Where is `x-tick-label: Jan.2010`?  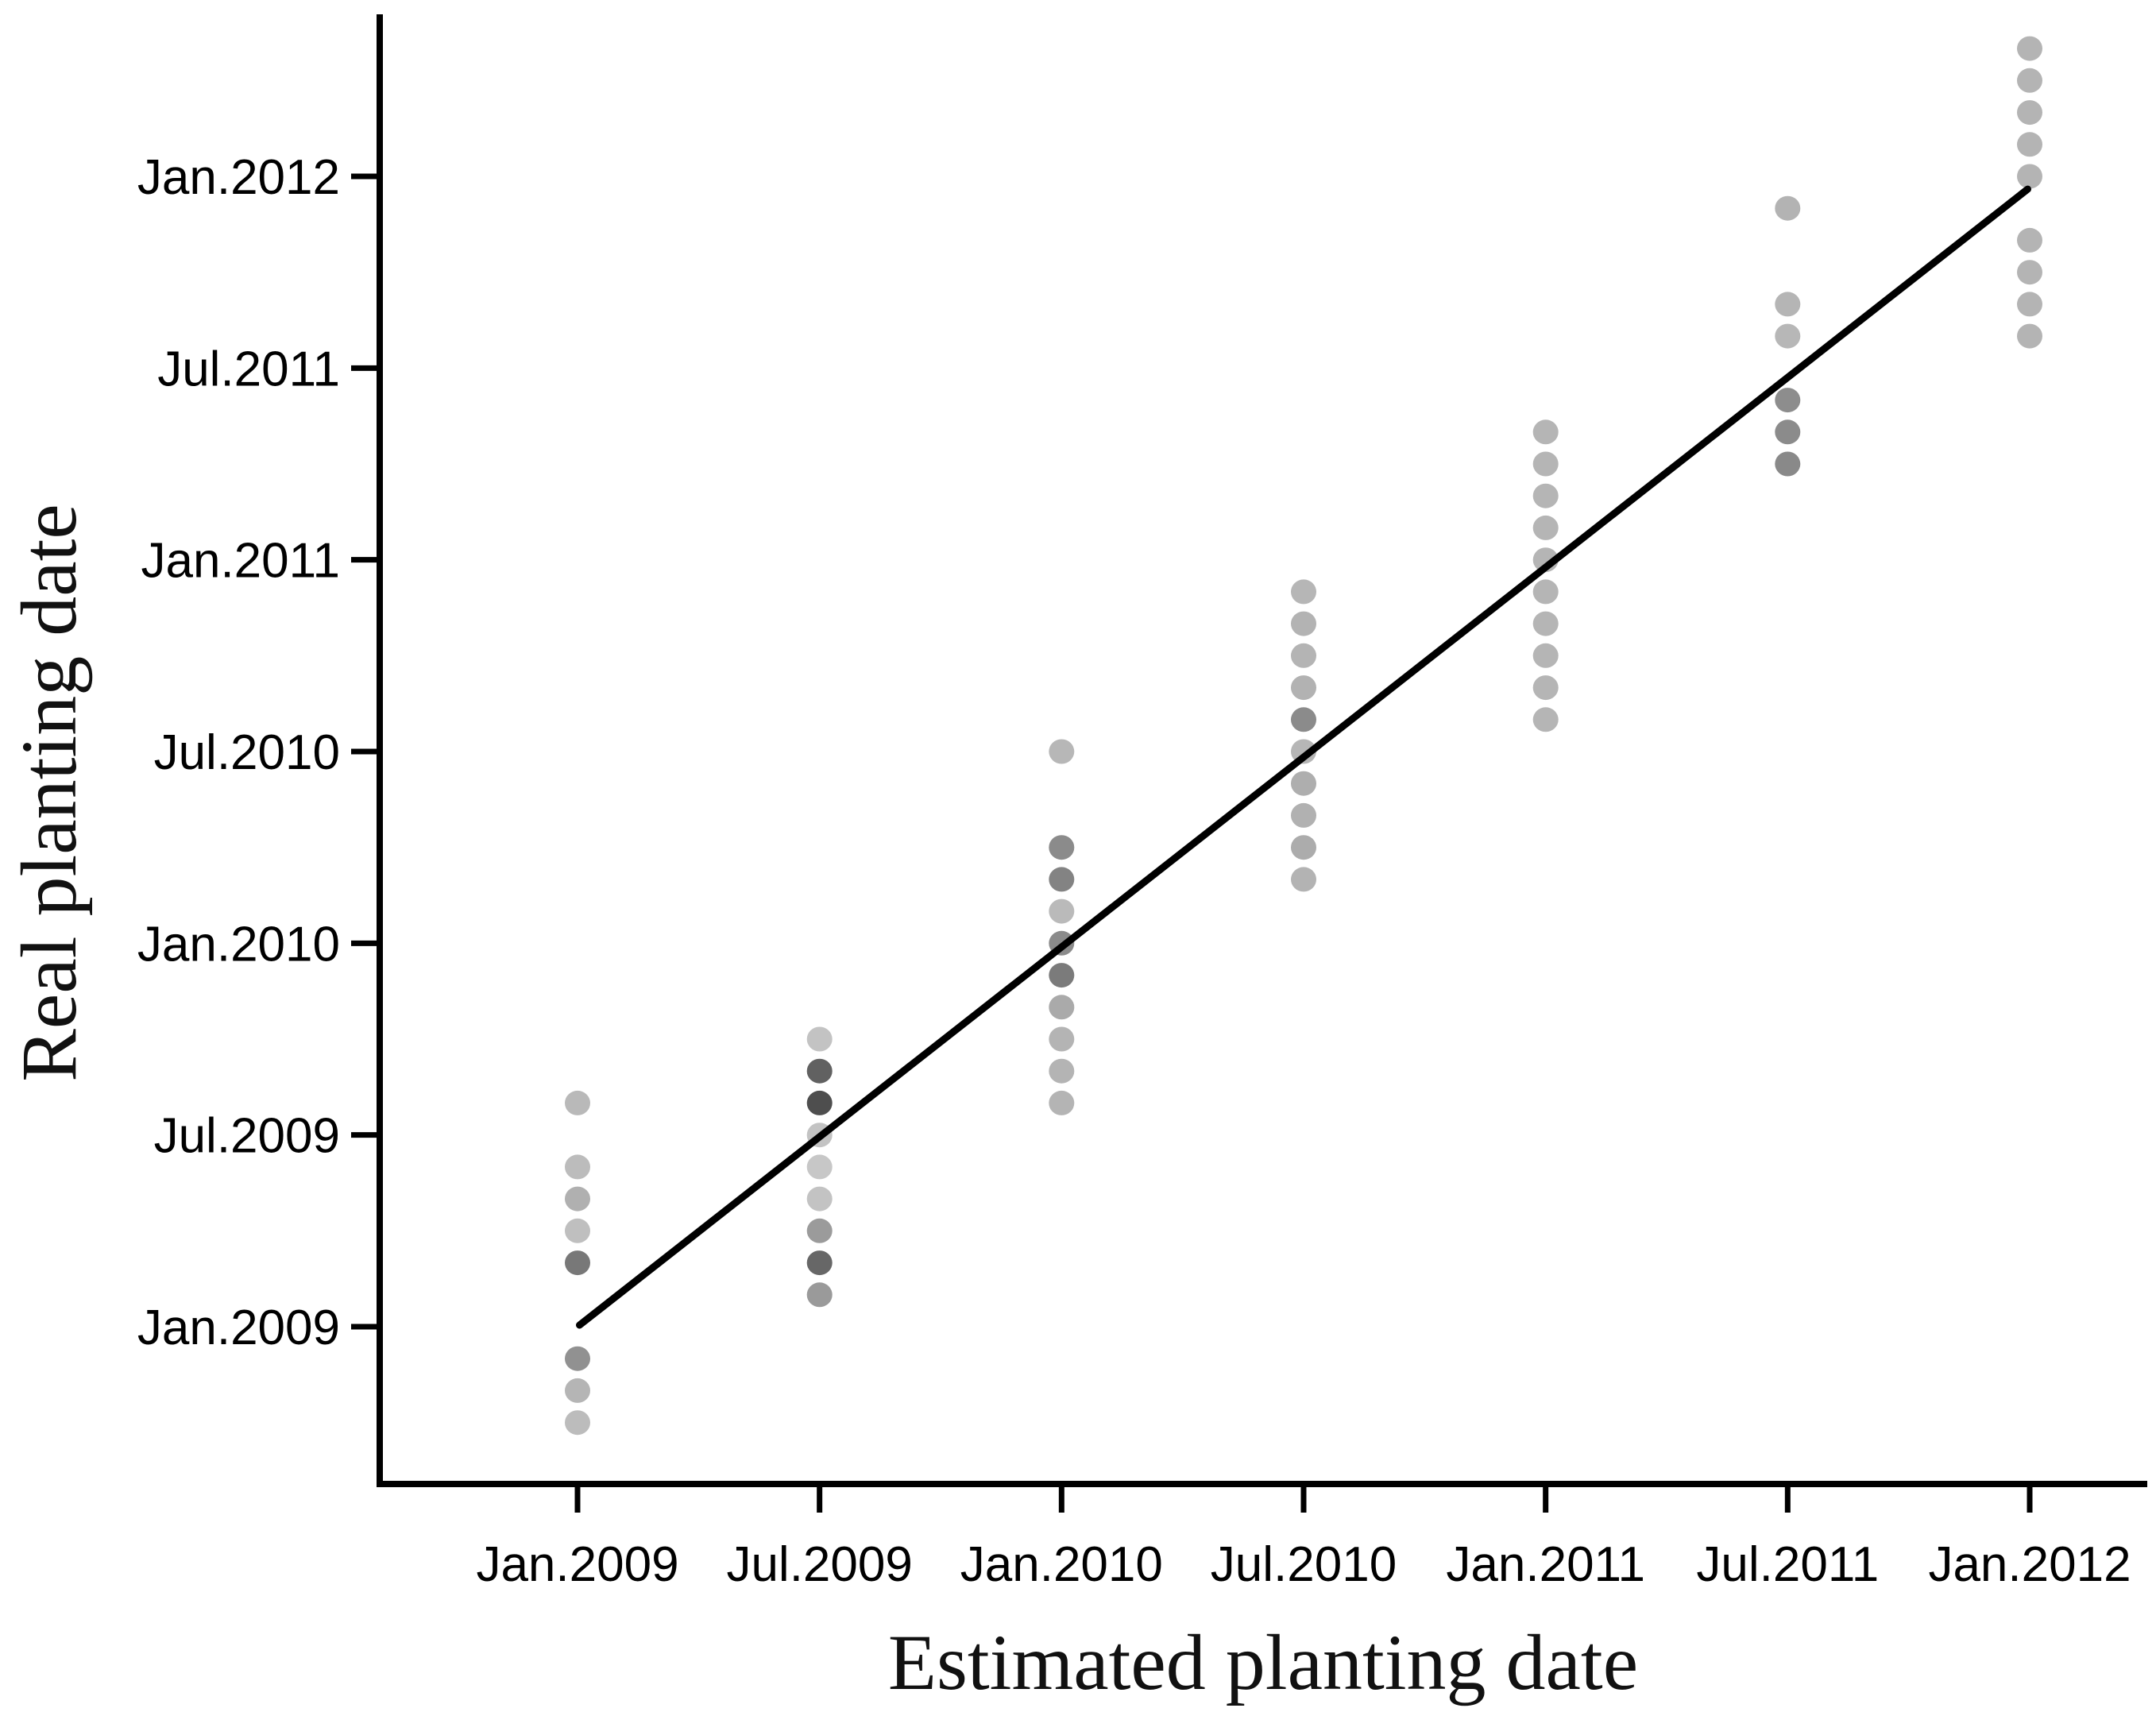 x-tick-label: Jan.2010 is located at coordinates (1061, 1564).